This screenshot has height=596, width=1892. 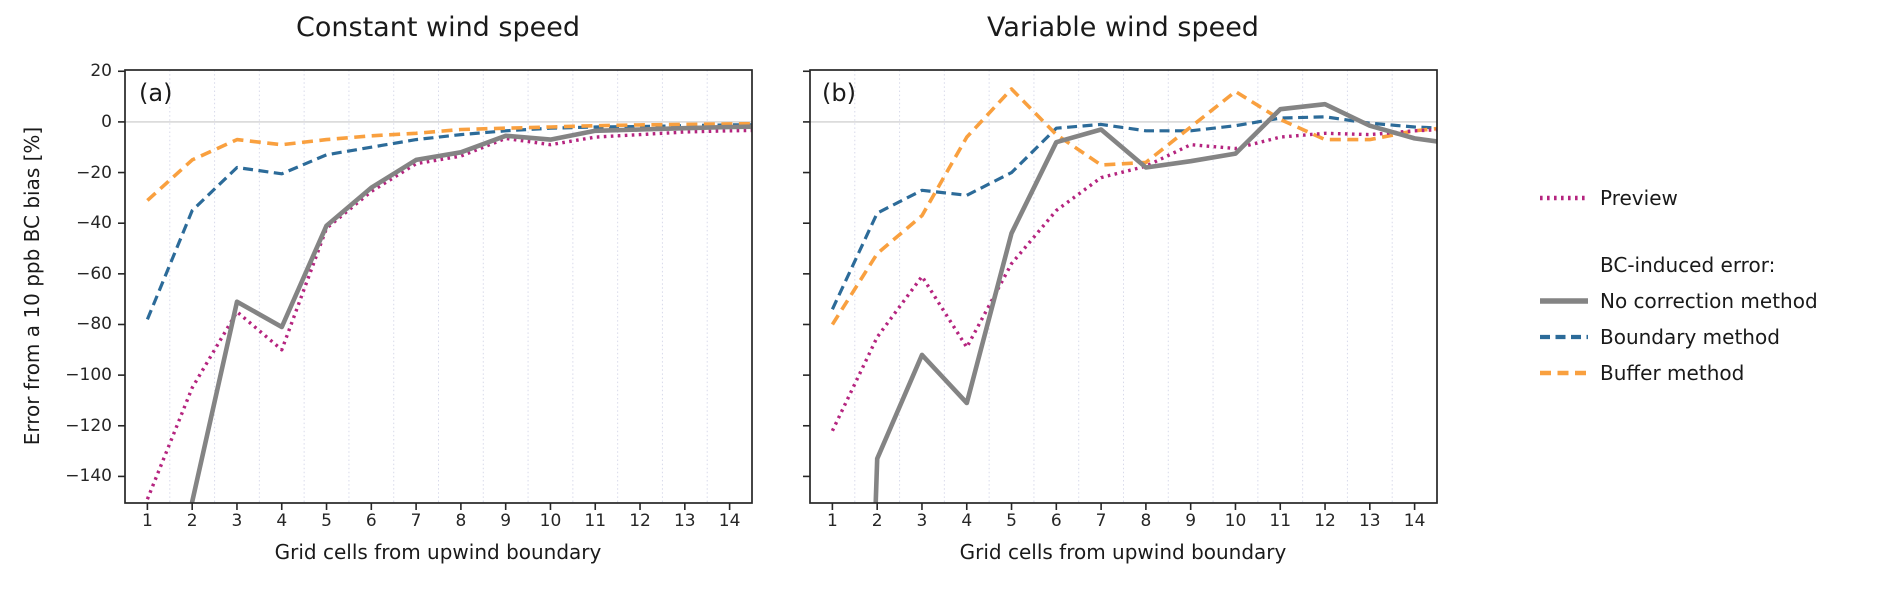 What do you see at coordinates (1688, 265) in the screenshot?
I see `legend-header-label: BC-induced error:` at bounding box center [1688, 265].